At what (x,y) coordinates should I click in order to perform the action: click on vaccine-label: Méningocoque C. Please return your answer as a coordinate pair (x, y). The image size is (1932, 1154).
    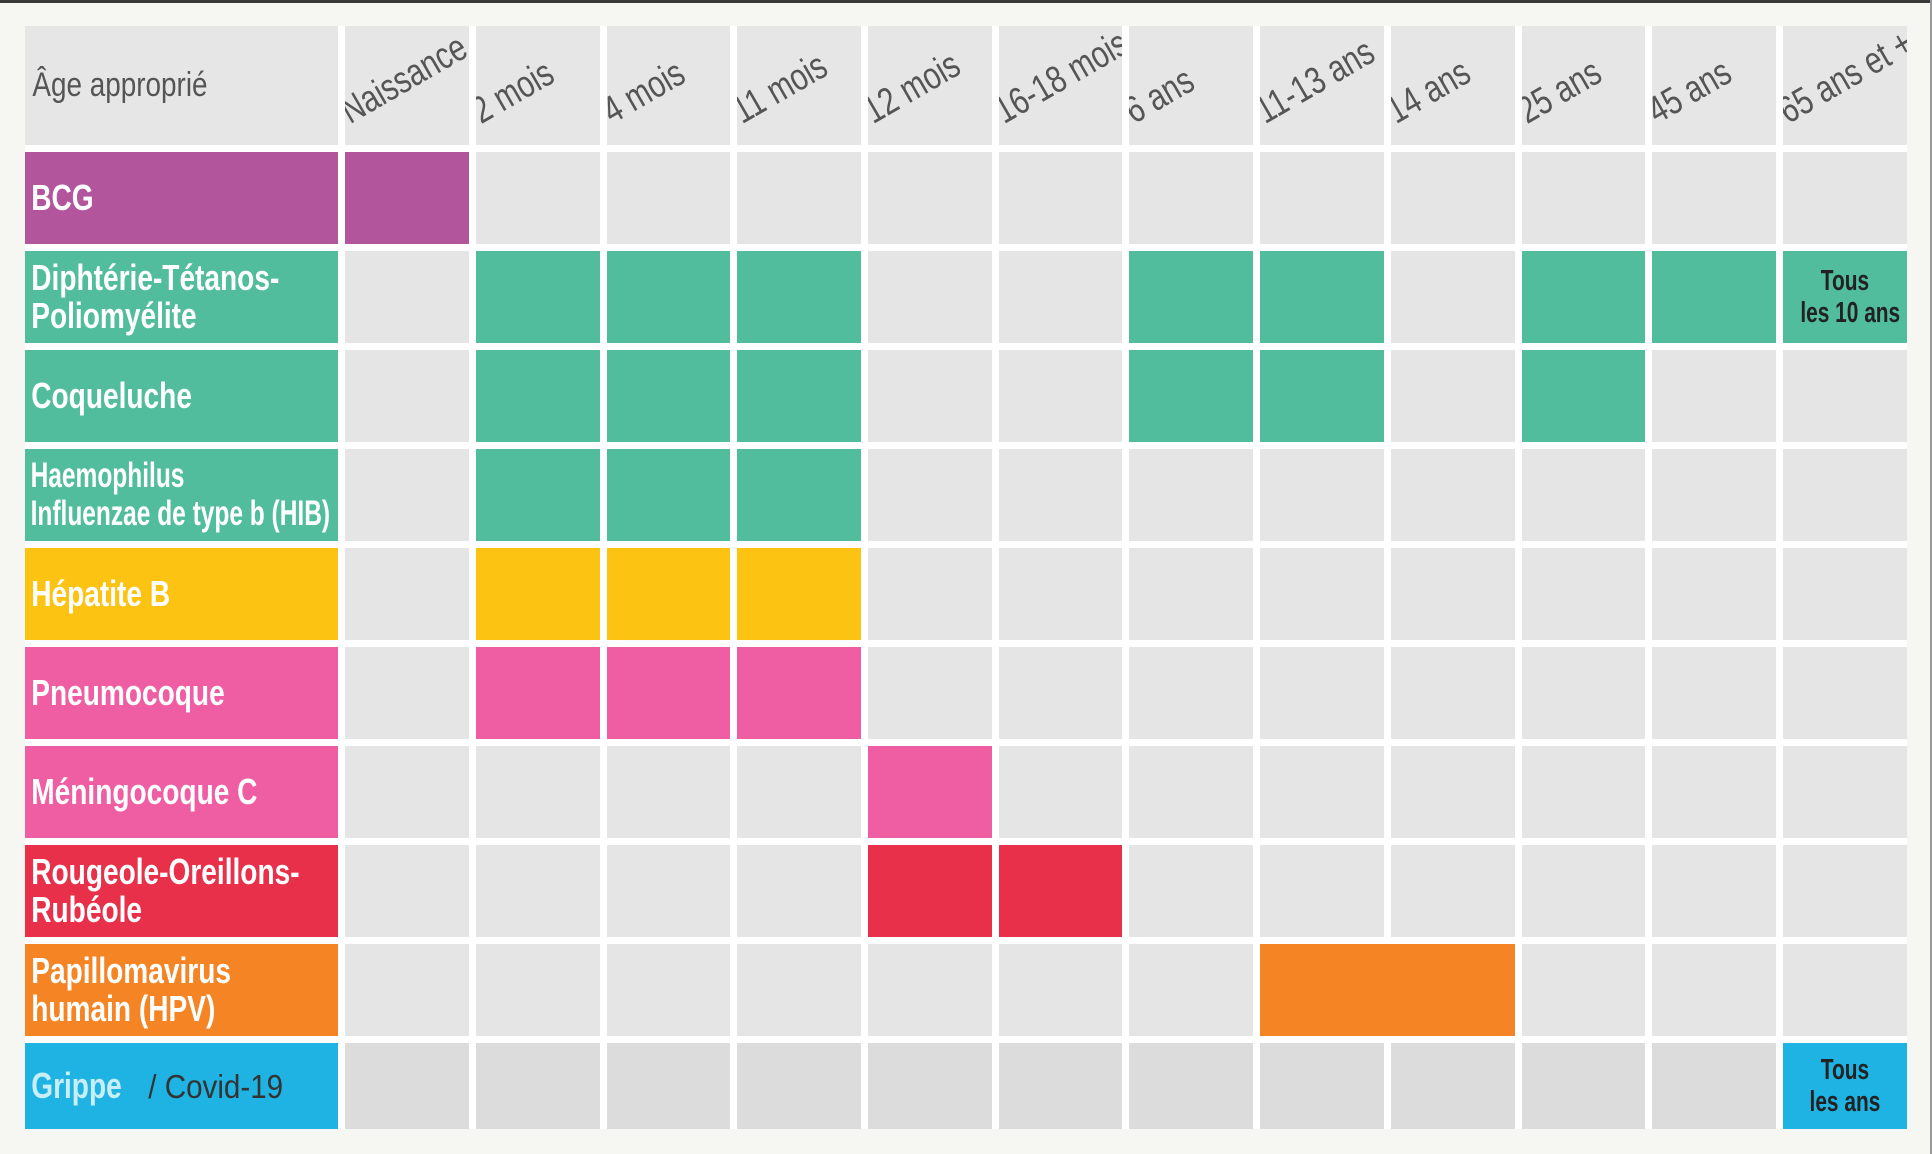
    Looking at the image, I should click on (182, 792).